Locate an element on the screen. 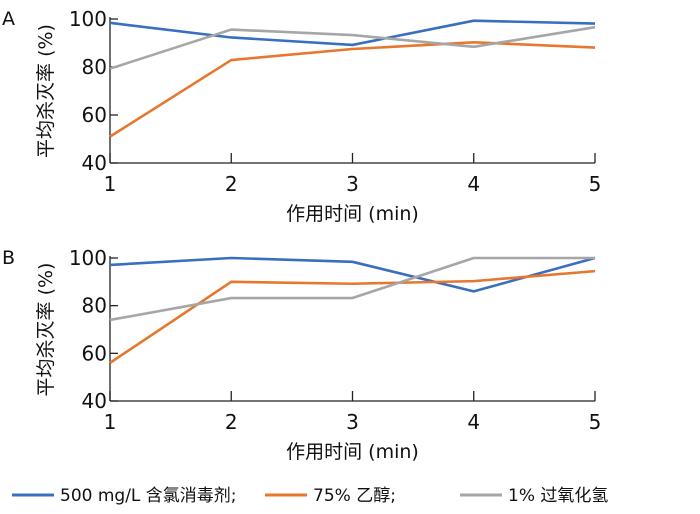 The image size is (700, 514). panel-label: A is located at coordinates (8, 19).